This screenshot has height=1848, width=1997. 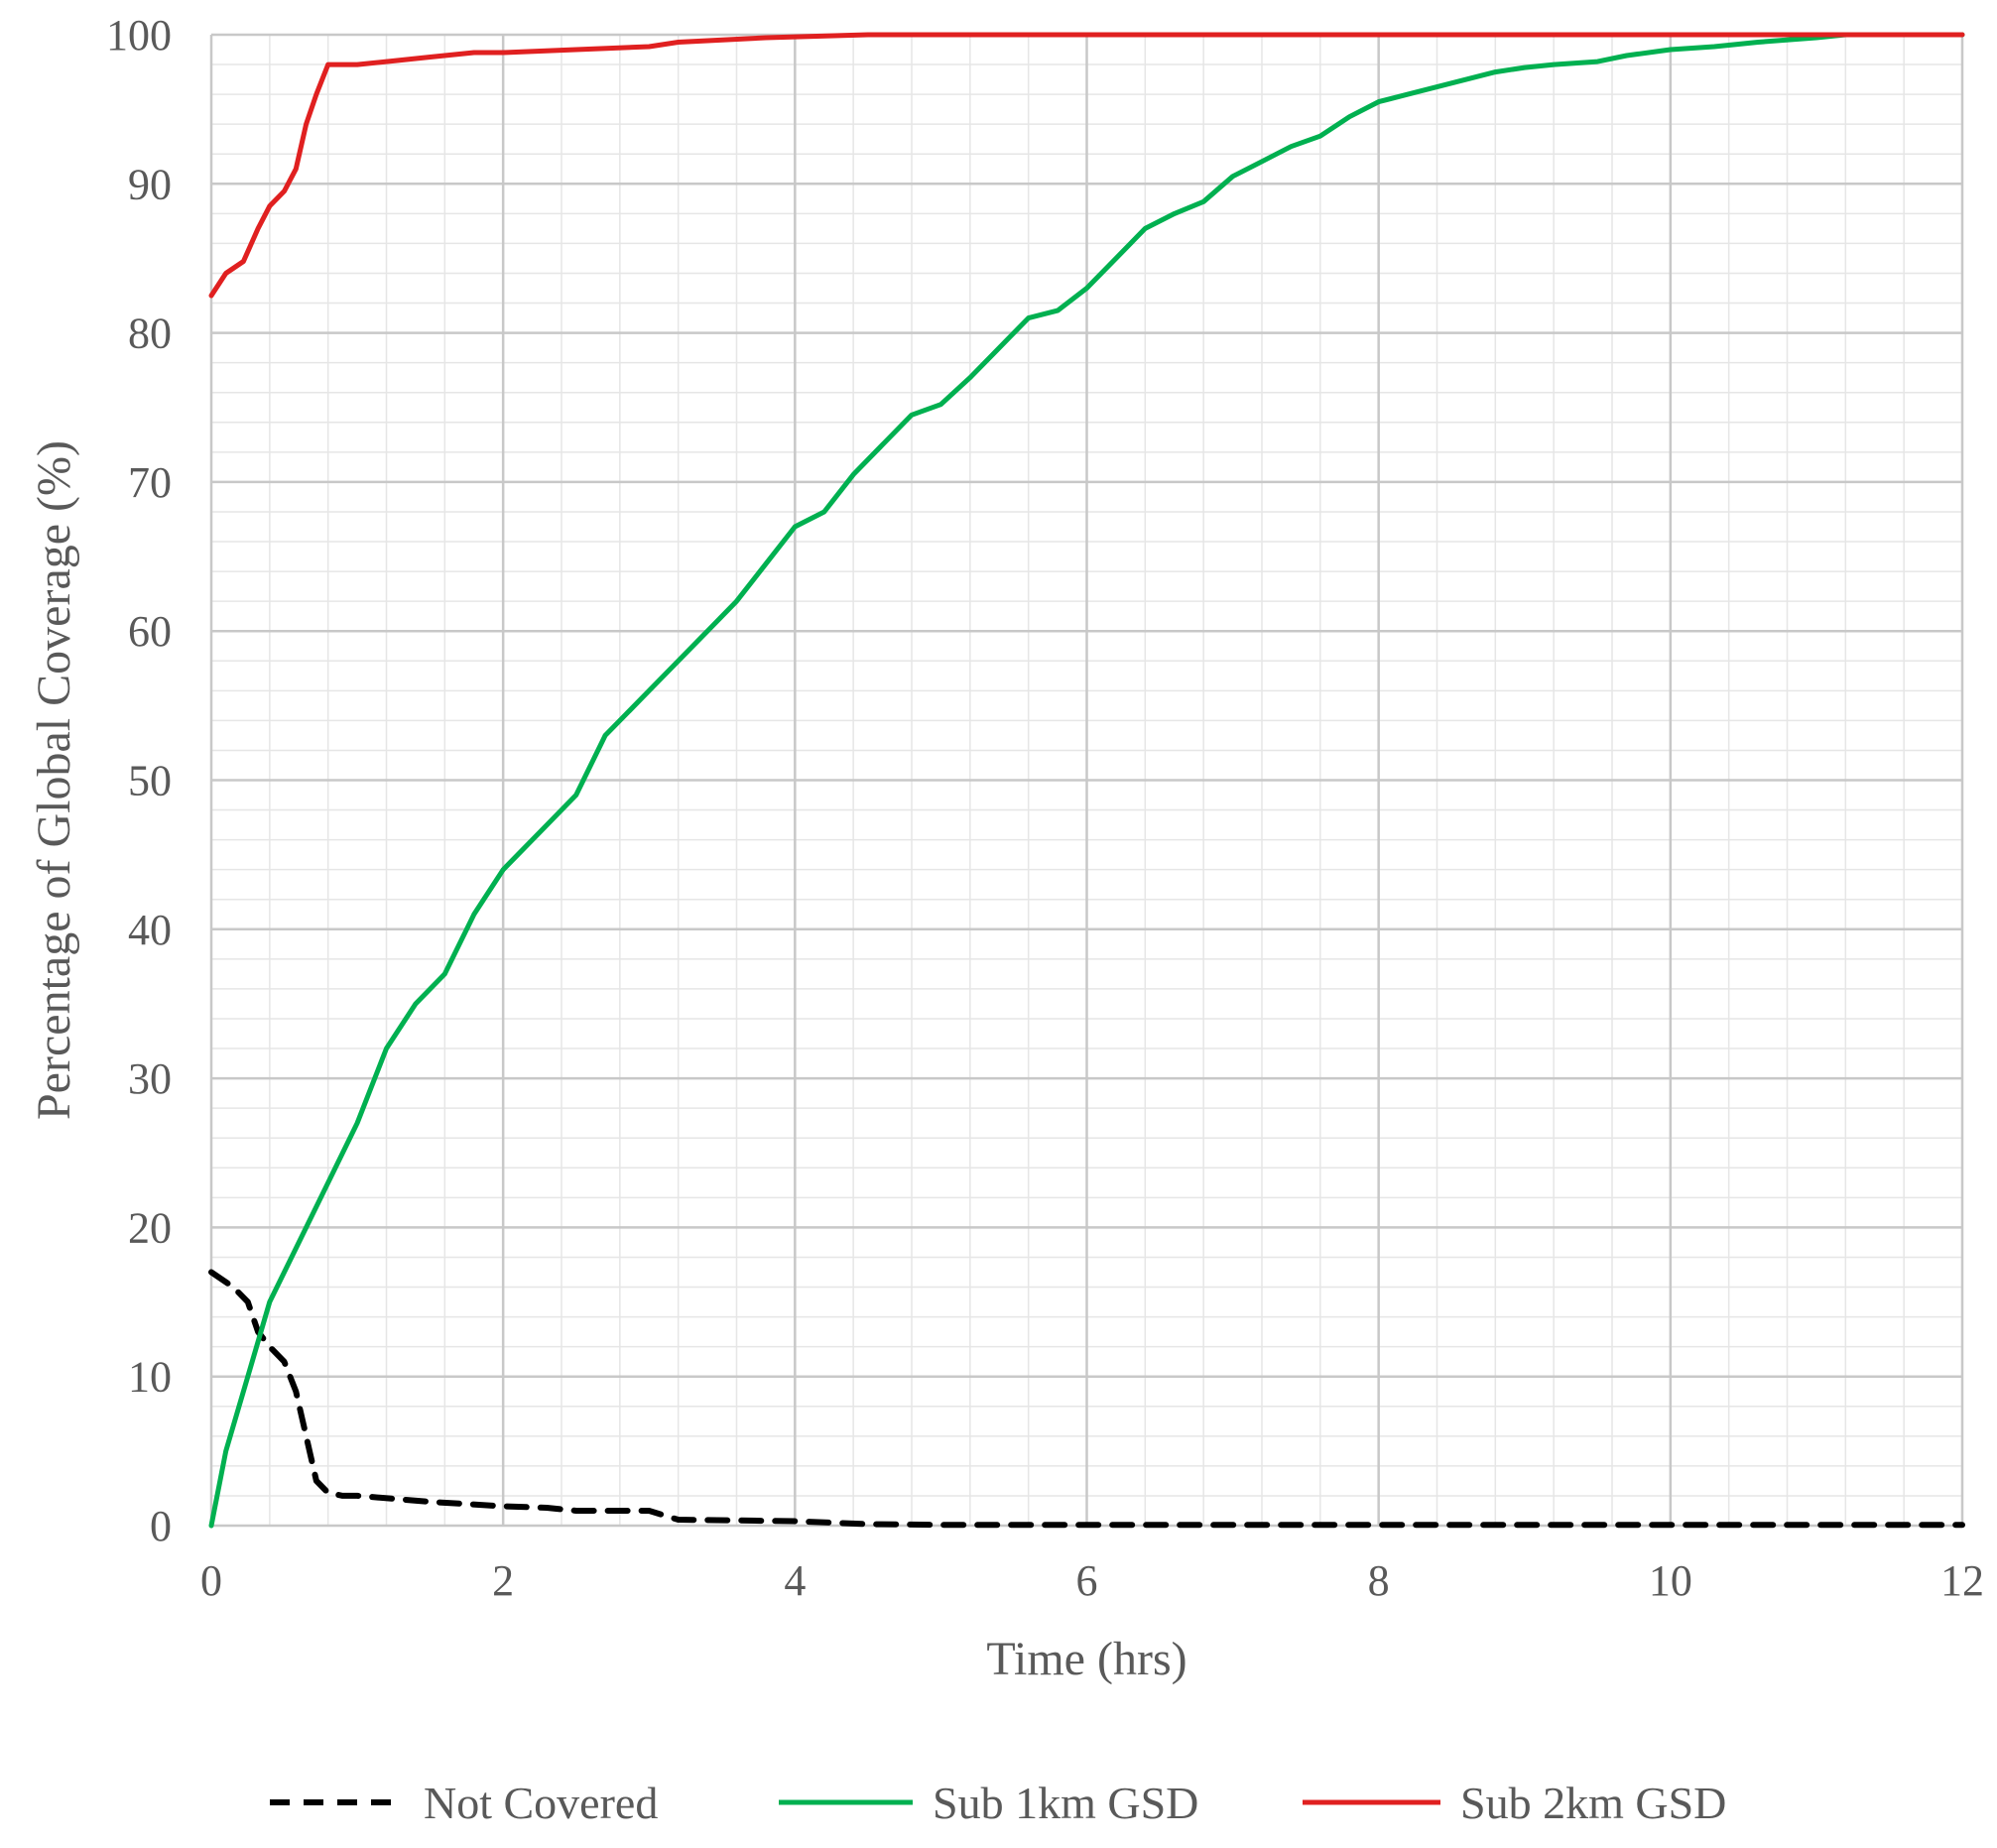 What do you see at coordinates (54, 780) in the screenshot?
I see `y-axis-title: Percentage of Global Coverage (%)` at bounding box center [54, 780].